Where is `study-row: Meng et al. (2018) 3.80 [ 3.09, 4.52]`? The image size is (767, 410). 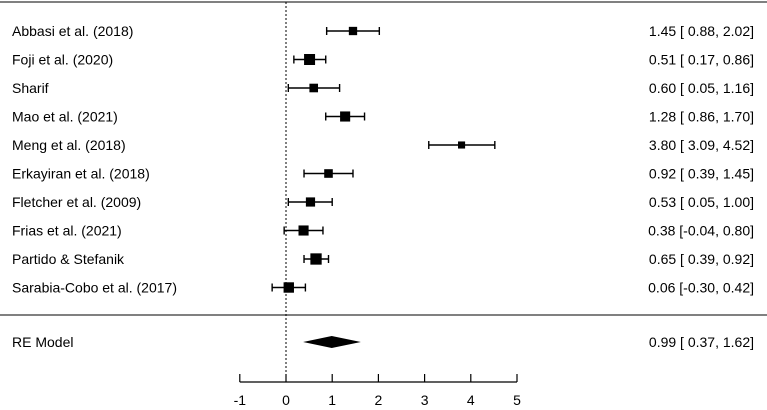 study-row: Meng et al. (2018) 3.80 [ 3.09, 4.52] is located at coordinates (383, 145).